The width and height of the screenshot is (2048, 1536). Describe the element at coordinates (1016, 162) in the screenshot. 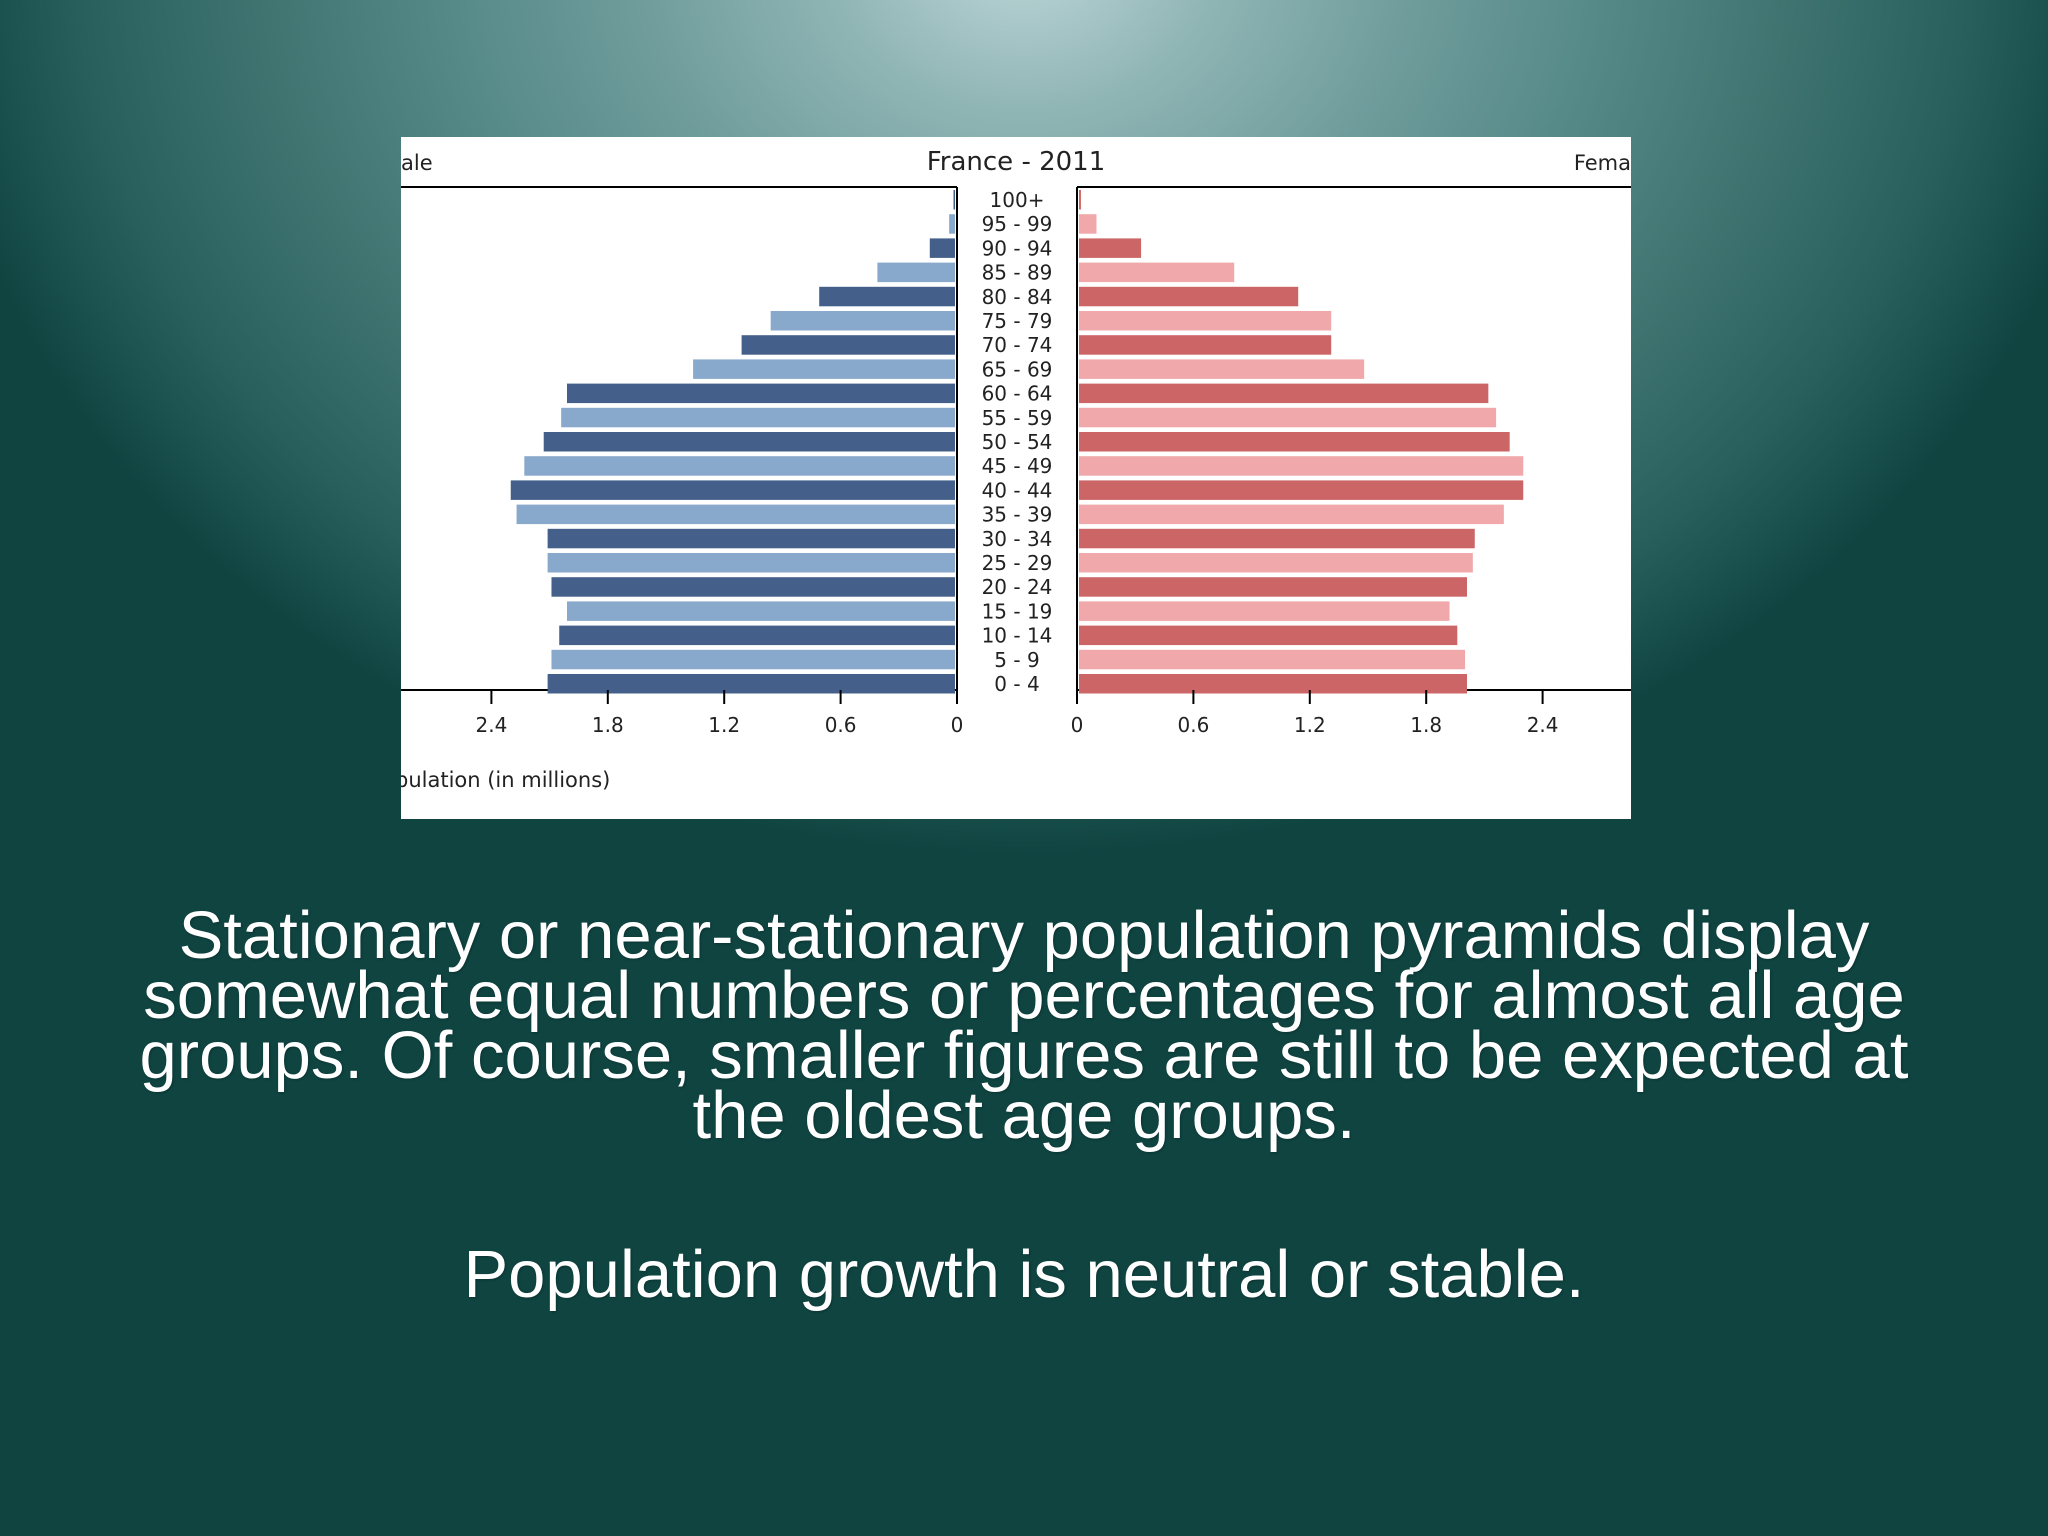

I see `chart-title: France - 2011` at that location.